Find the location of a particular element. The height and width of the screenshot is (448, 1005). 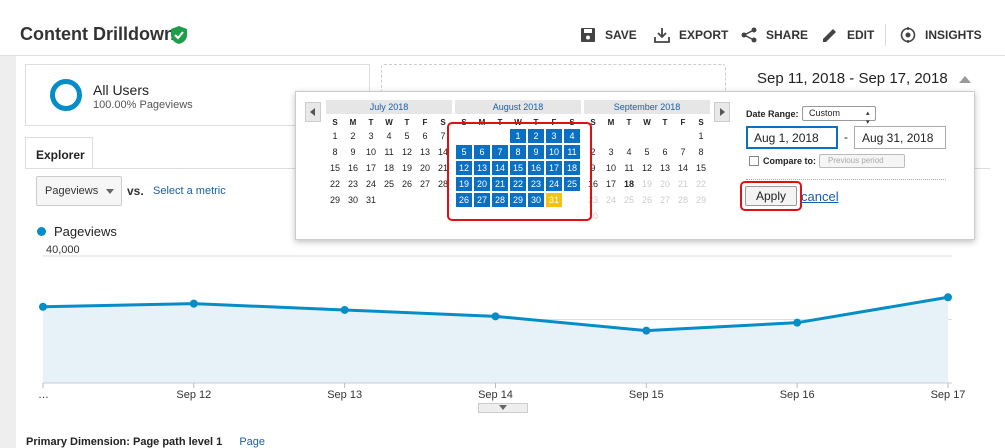

compare-select: Previous period is located at coordinates (862, 161).